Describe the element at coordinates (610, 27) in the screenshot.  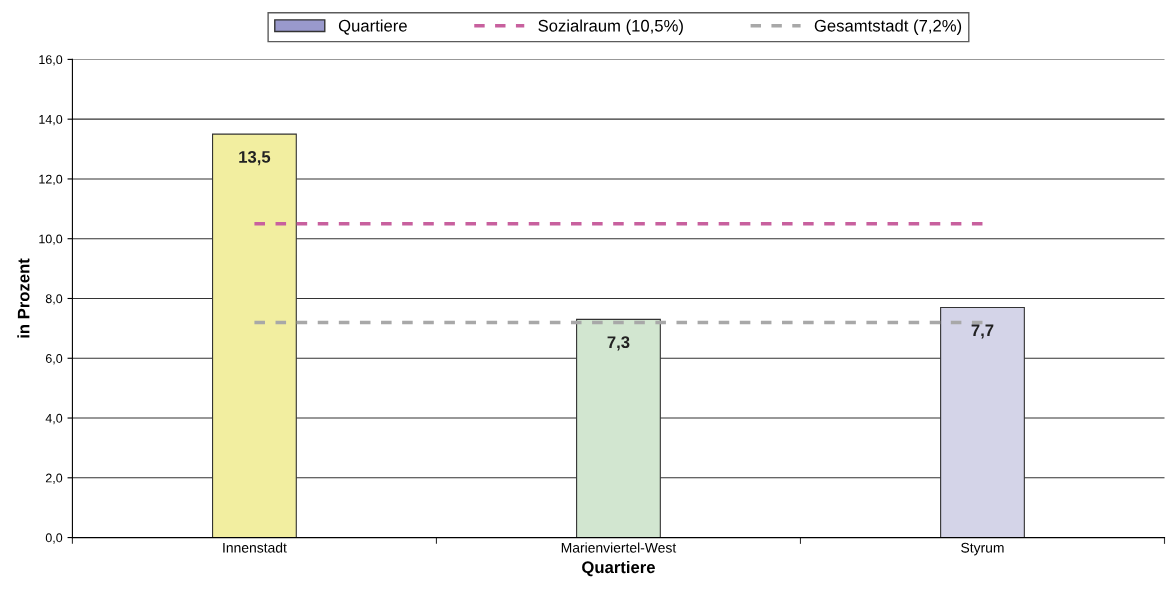
I see `legend-label: Sozialraum (10,5%)` at that location.